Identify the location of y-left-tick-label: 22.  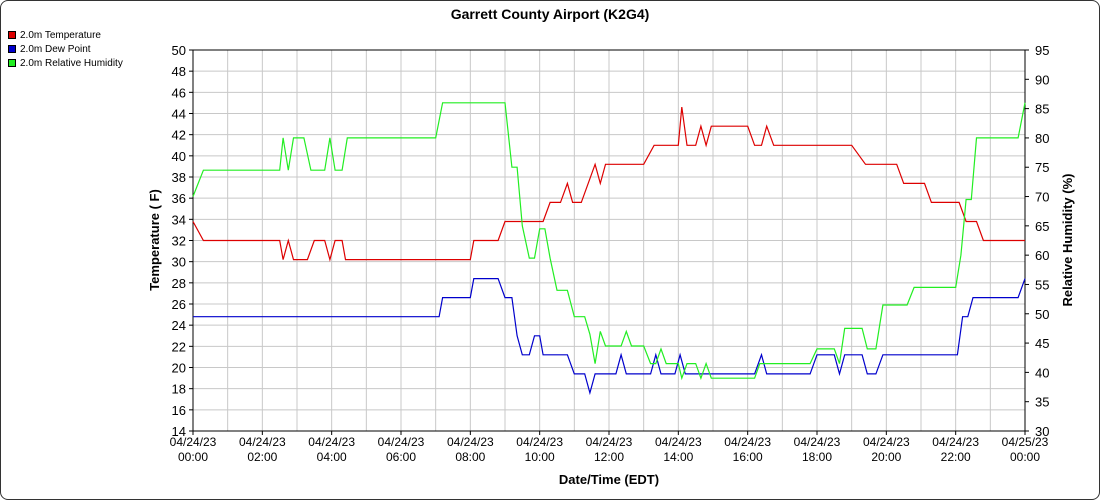
(179, 346).